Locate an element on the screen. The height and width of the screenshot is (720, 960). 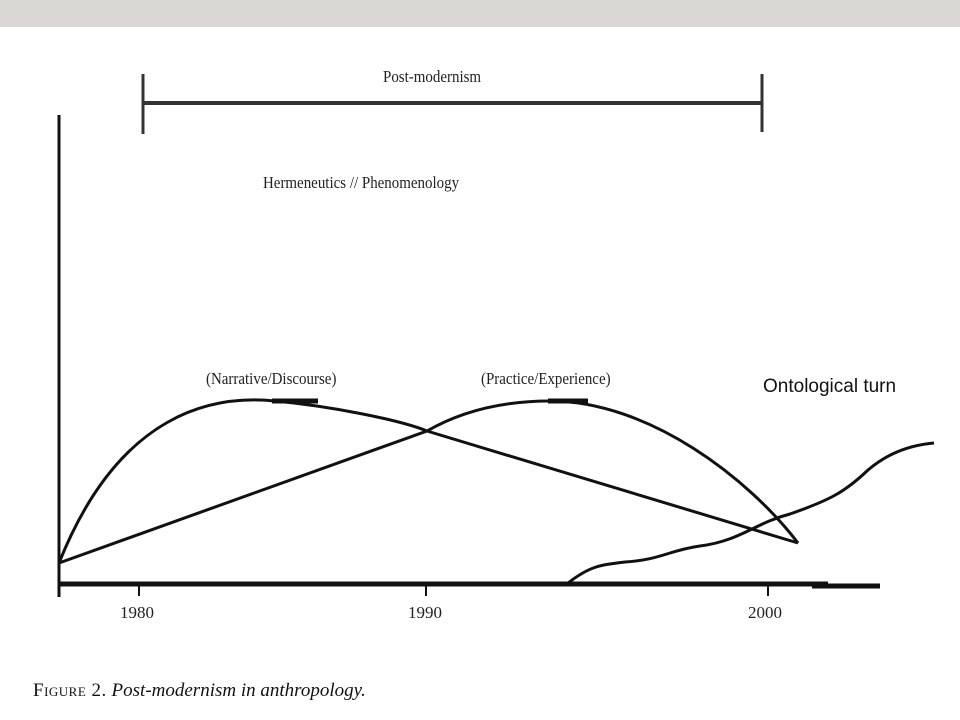
narrative-discourse-label: (Narrative/Discourse) is located at coordinates (271, 378).